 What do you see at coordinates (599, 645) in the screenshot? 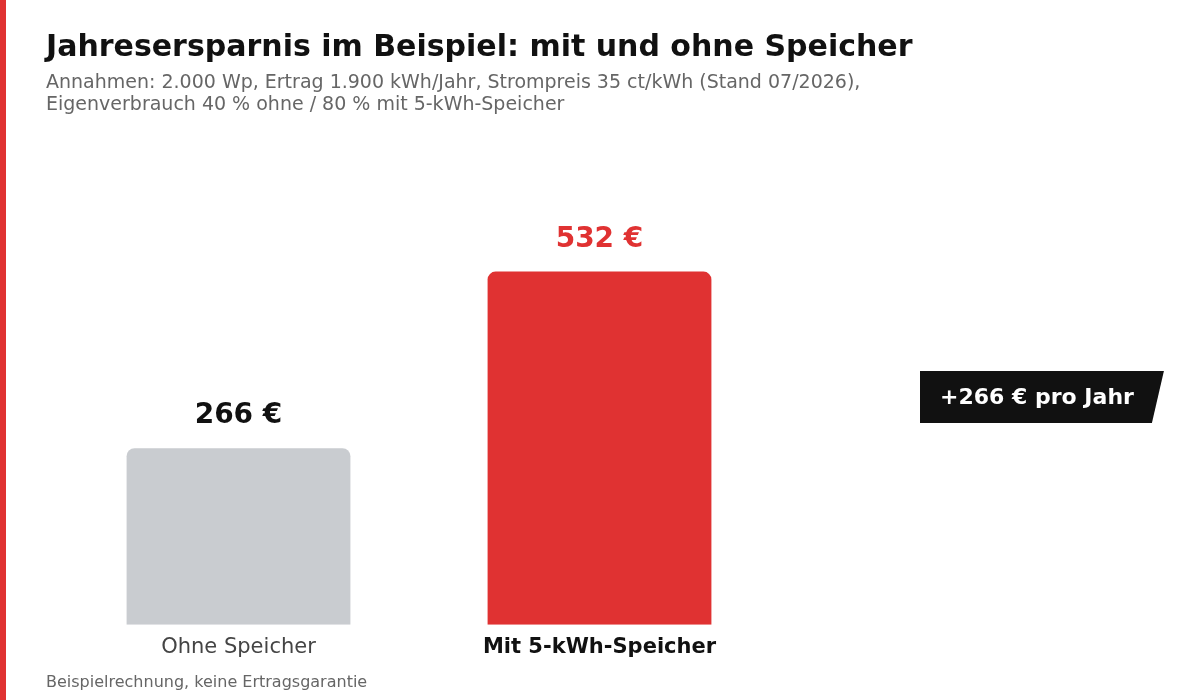
I see `x-tick-label: Mit 5-kWh-Speicher` at bounding box center [599, 645].